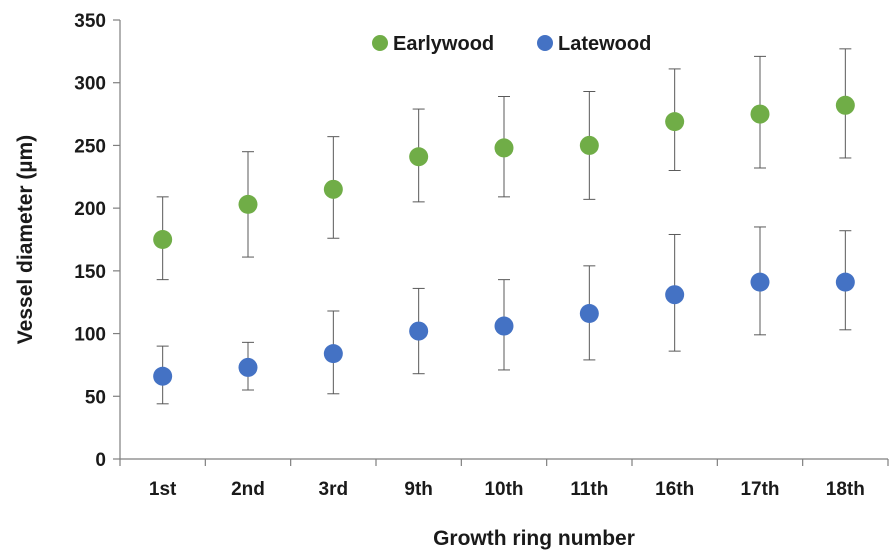 The image size is (890, 550). I want to click on x-tick-label: 16th, so click(674, 489).